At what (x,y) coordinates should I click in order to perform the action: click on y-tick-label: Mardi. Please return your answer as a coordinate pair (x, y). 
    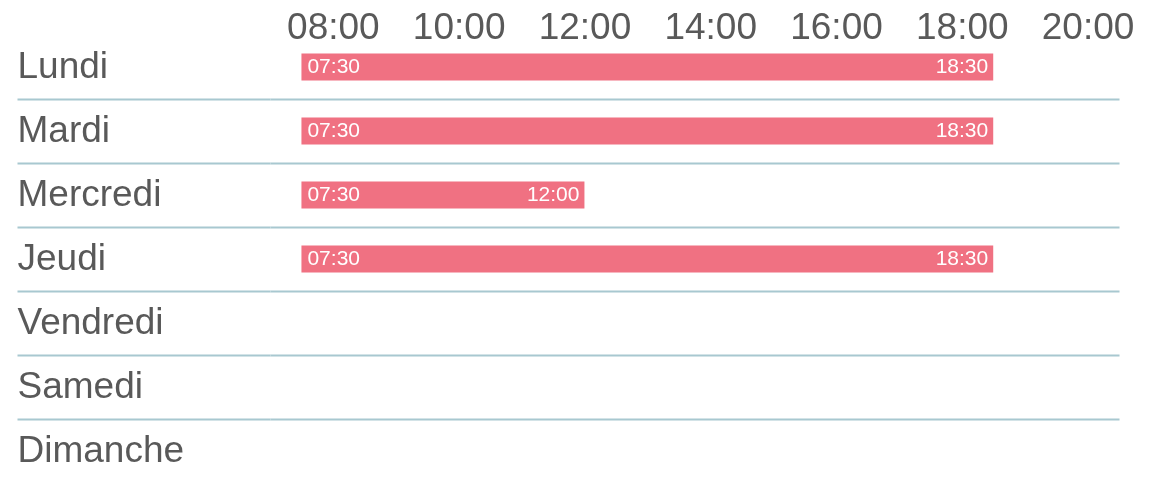
    Looking at the image, I should click on (64, 129).